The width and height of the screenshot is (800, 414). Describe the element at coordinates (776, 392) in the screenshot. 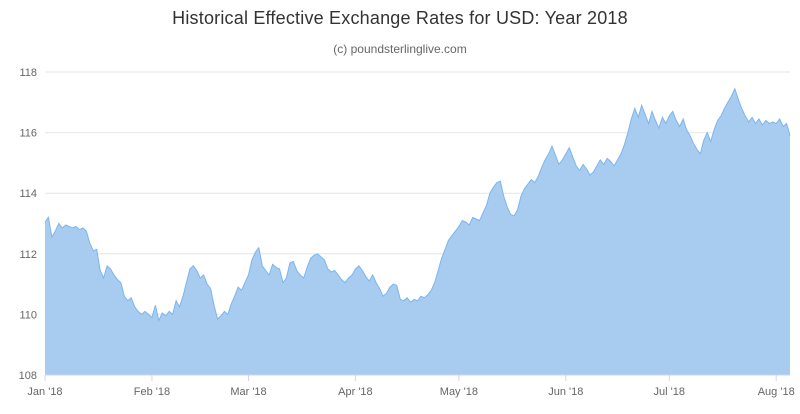

I see `x-axis-label: Aug '18` at that location.